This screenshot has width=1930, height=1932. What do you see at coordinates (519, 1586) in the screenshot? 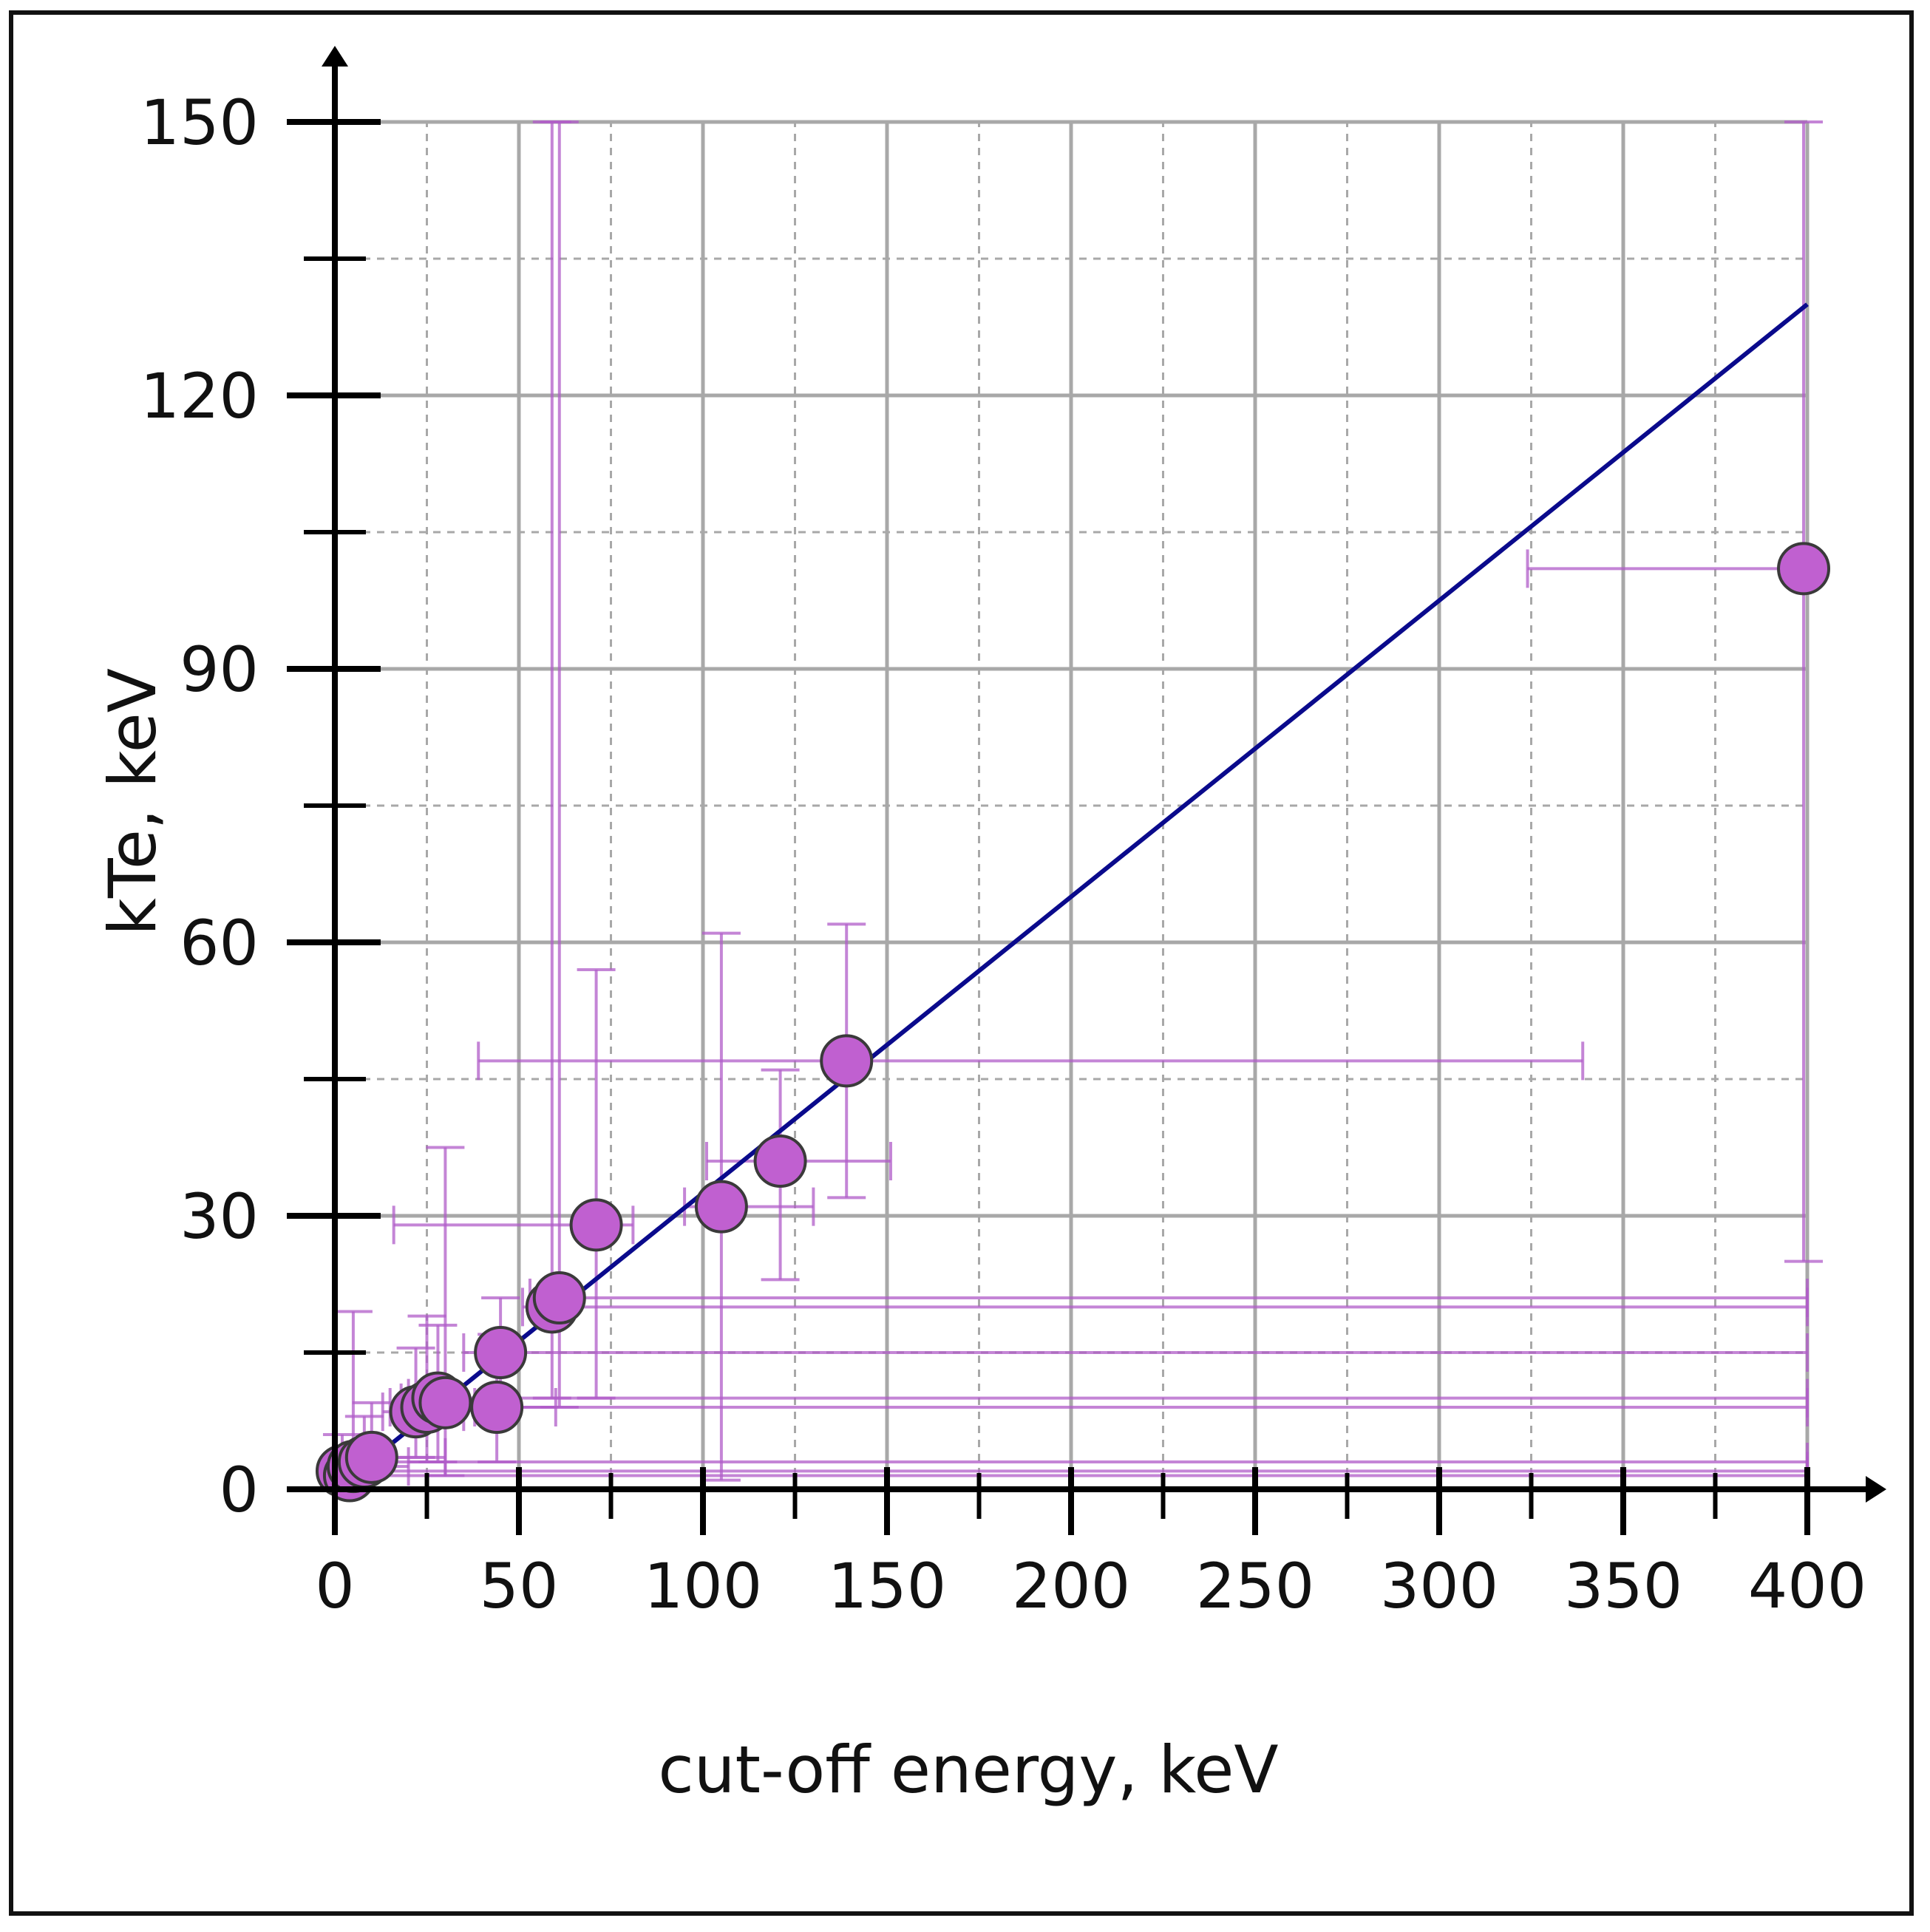
I see `x-tick-label: 50` at bounding box center [519, 1586].